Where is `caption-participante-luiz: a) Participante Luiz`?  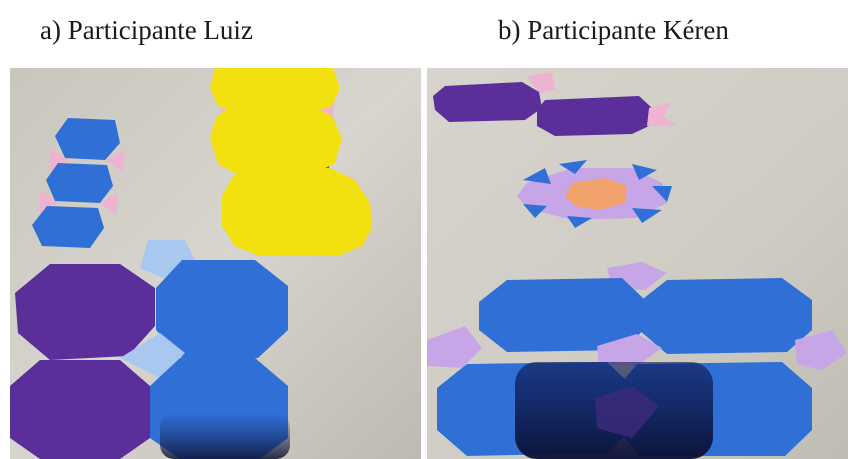 caption-participante-luiz: a) Participante Luiz is located at coordinates (146, 30).